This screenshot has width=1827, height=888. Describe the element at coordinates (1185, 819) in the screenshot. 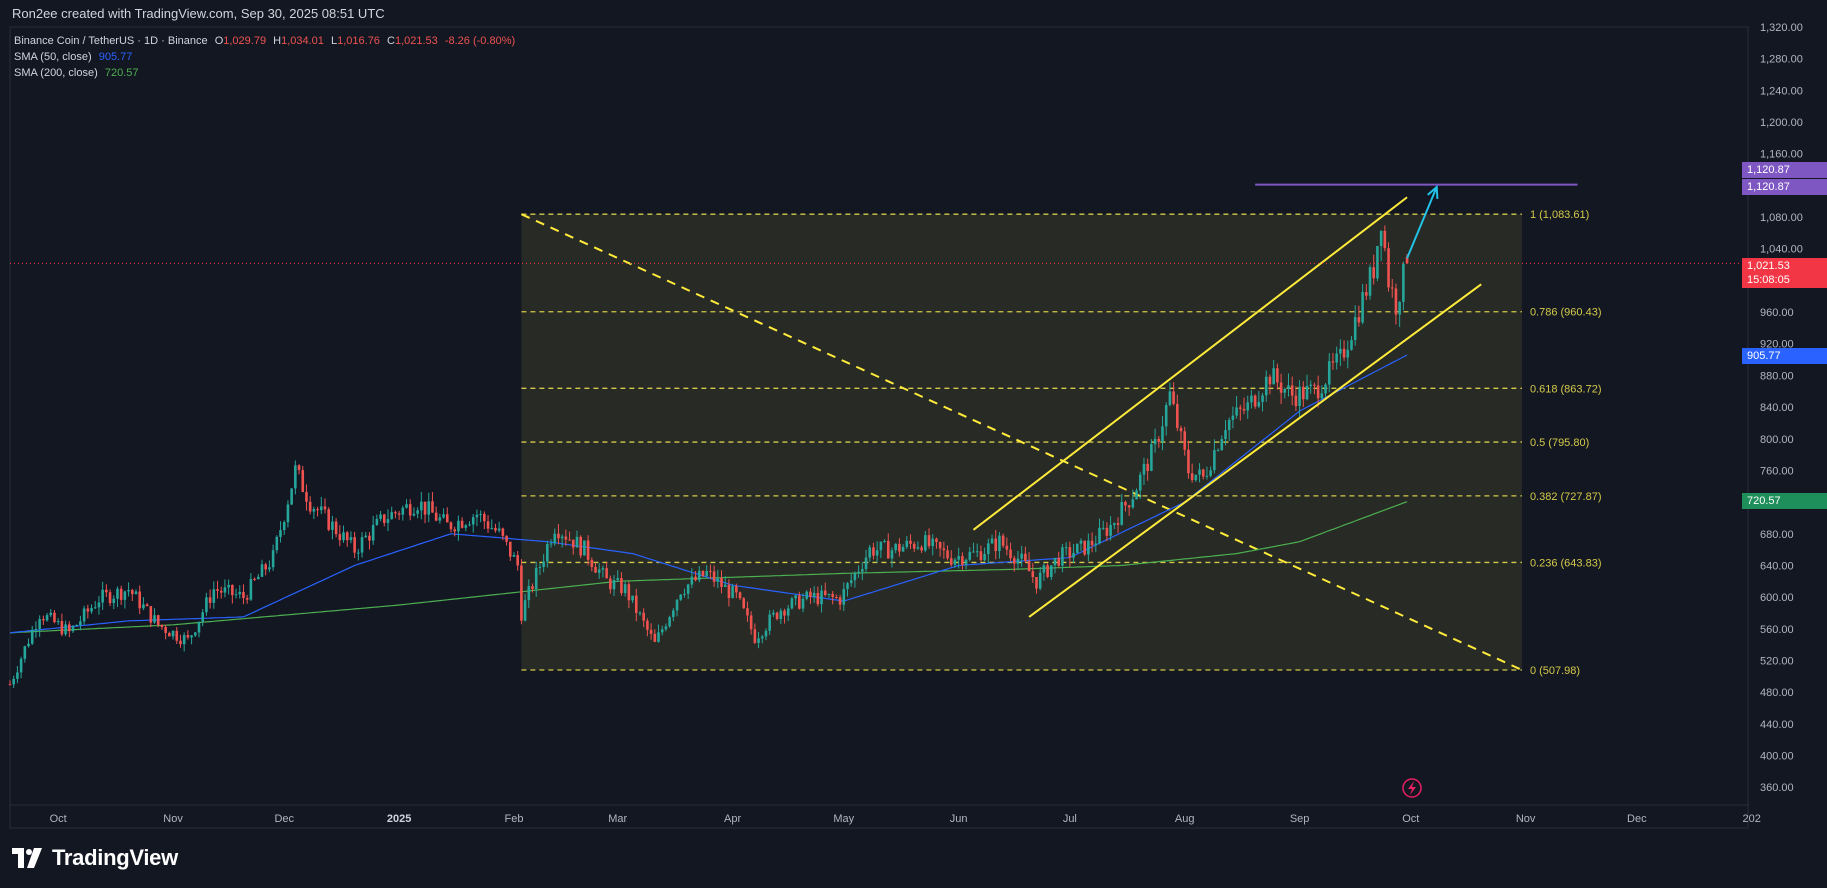

I see `x-axis-tick-label: Aug` at that location.